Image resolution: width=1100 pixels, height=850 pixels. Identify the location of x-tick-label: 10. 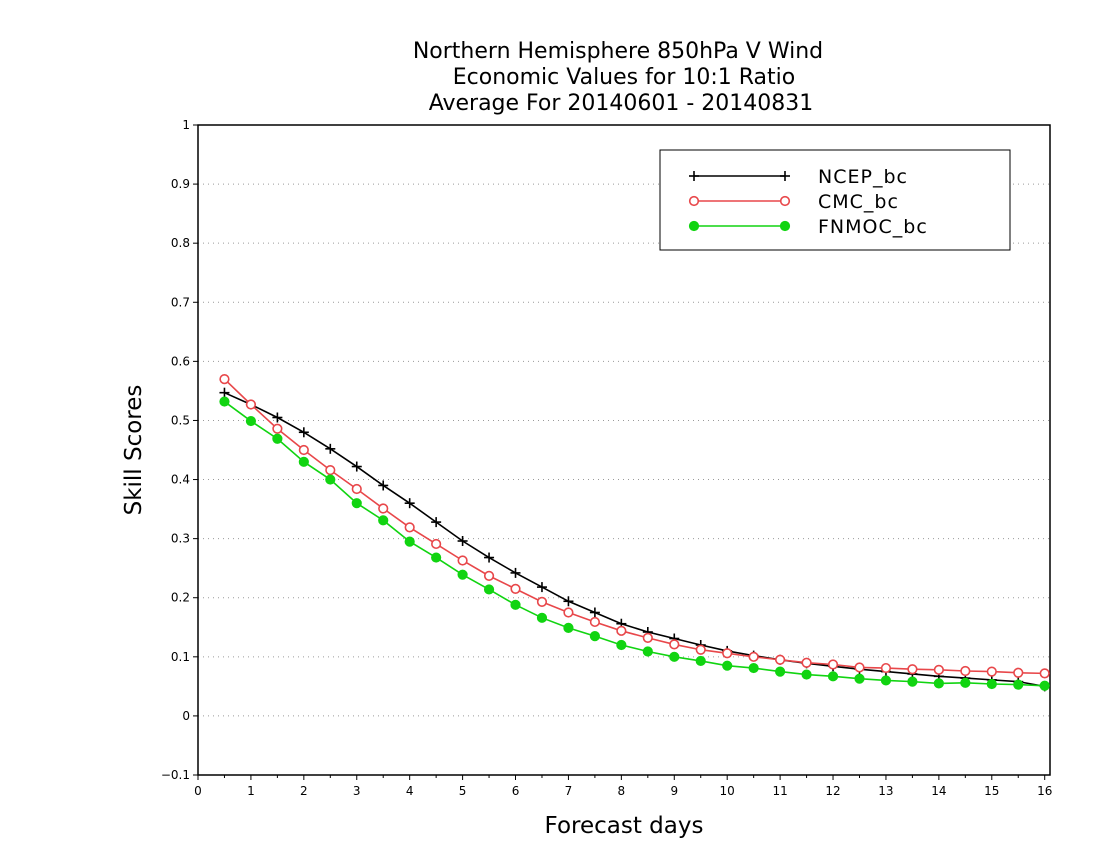
(727, 791).